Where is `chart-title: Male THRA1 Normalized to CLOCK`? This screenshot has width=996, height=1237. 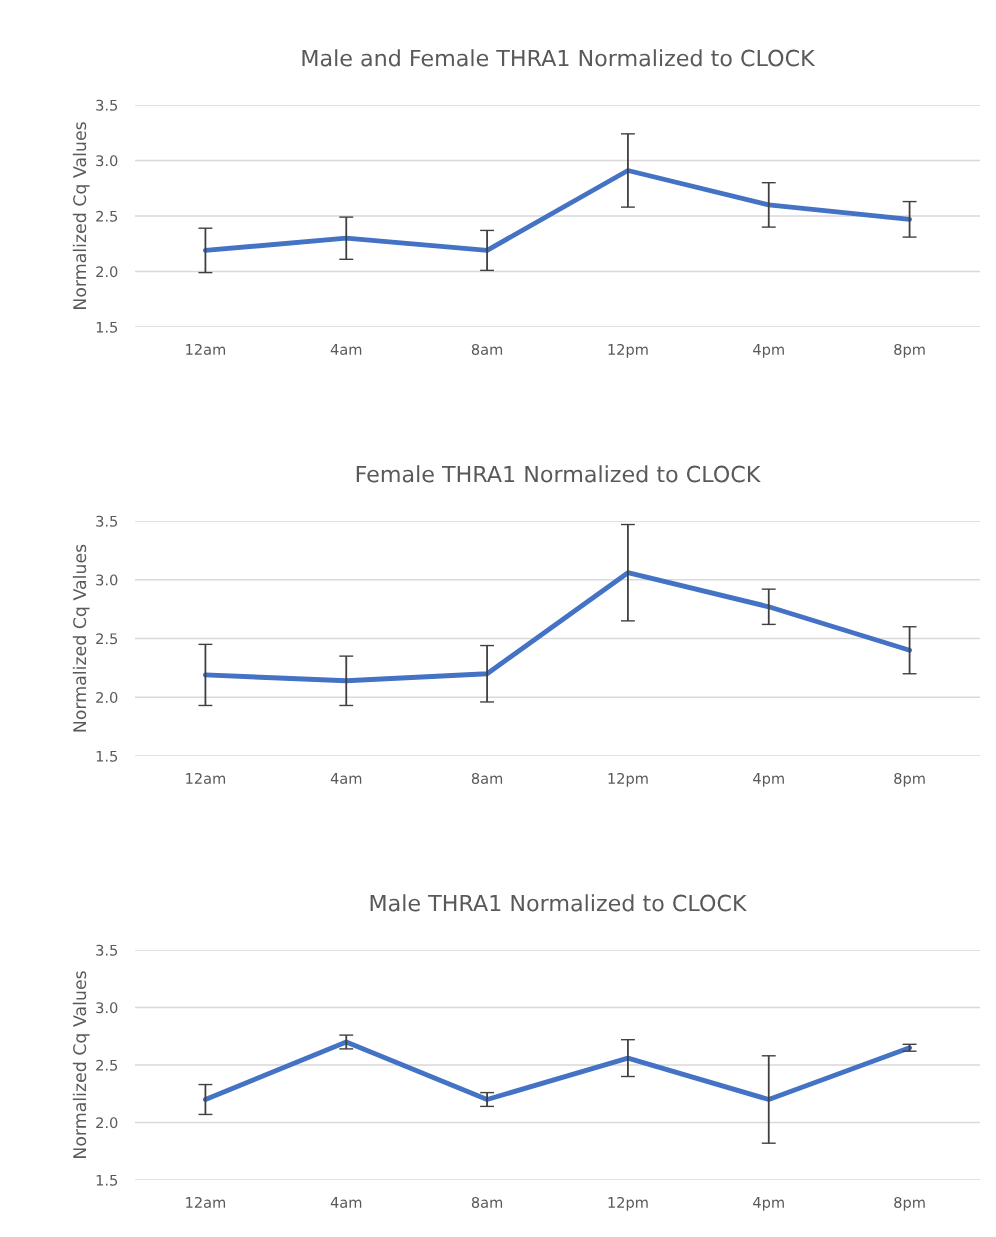 chart-title: Male THRA1 Normalized to CLOCK is located at coordinates (558, 903).